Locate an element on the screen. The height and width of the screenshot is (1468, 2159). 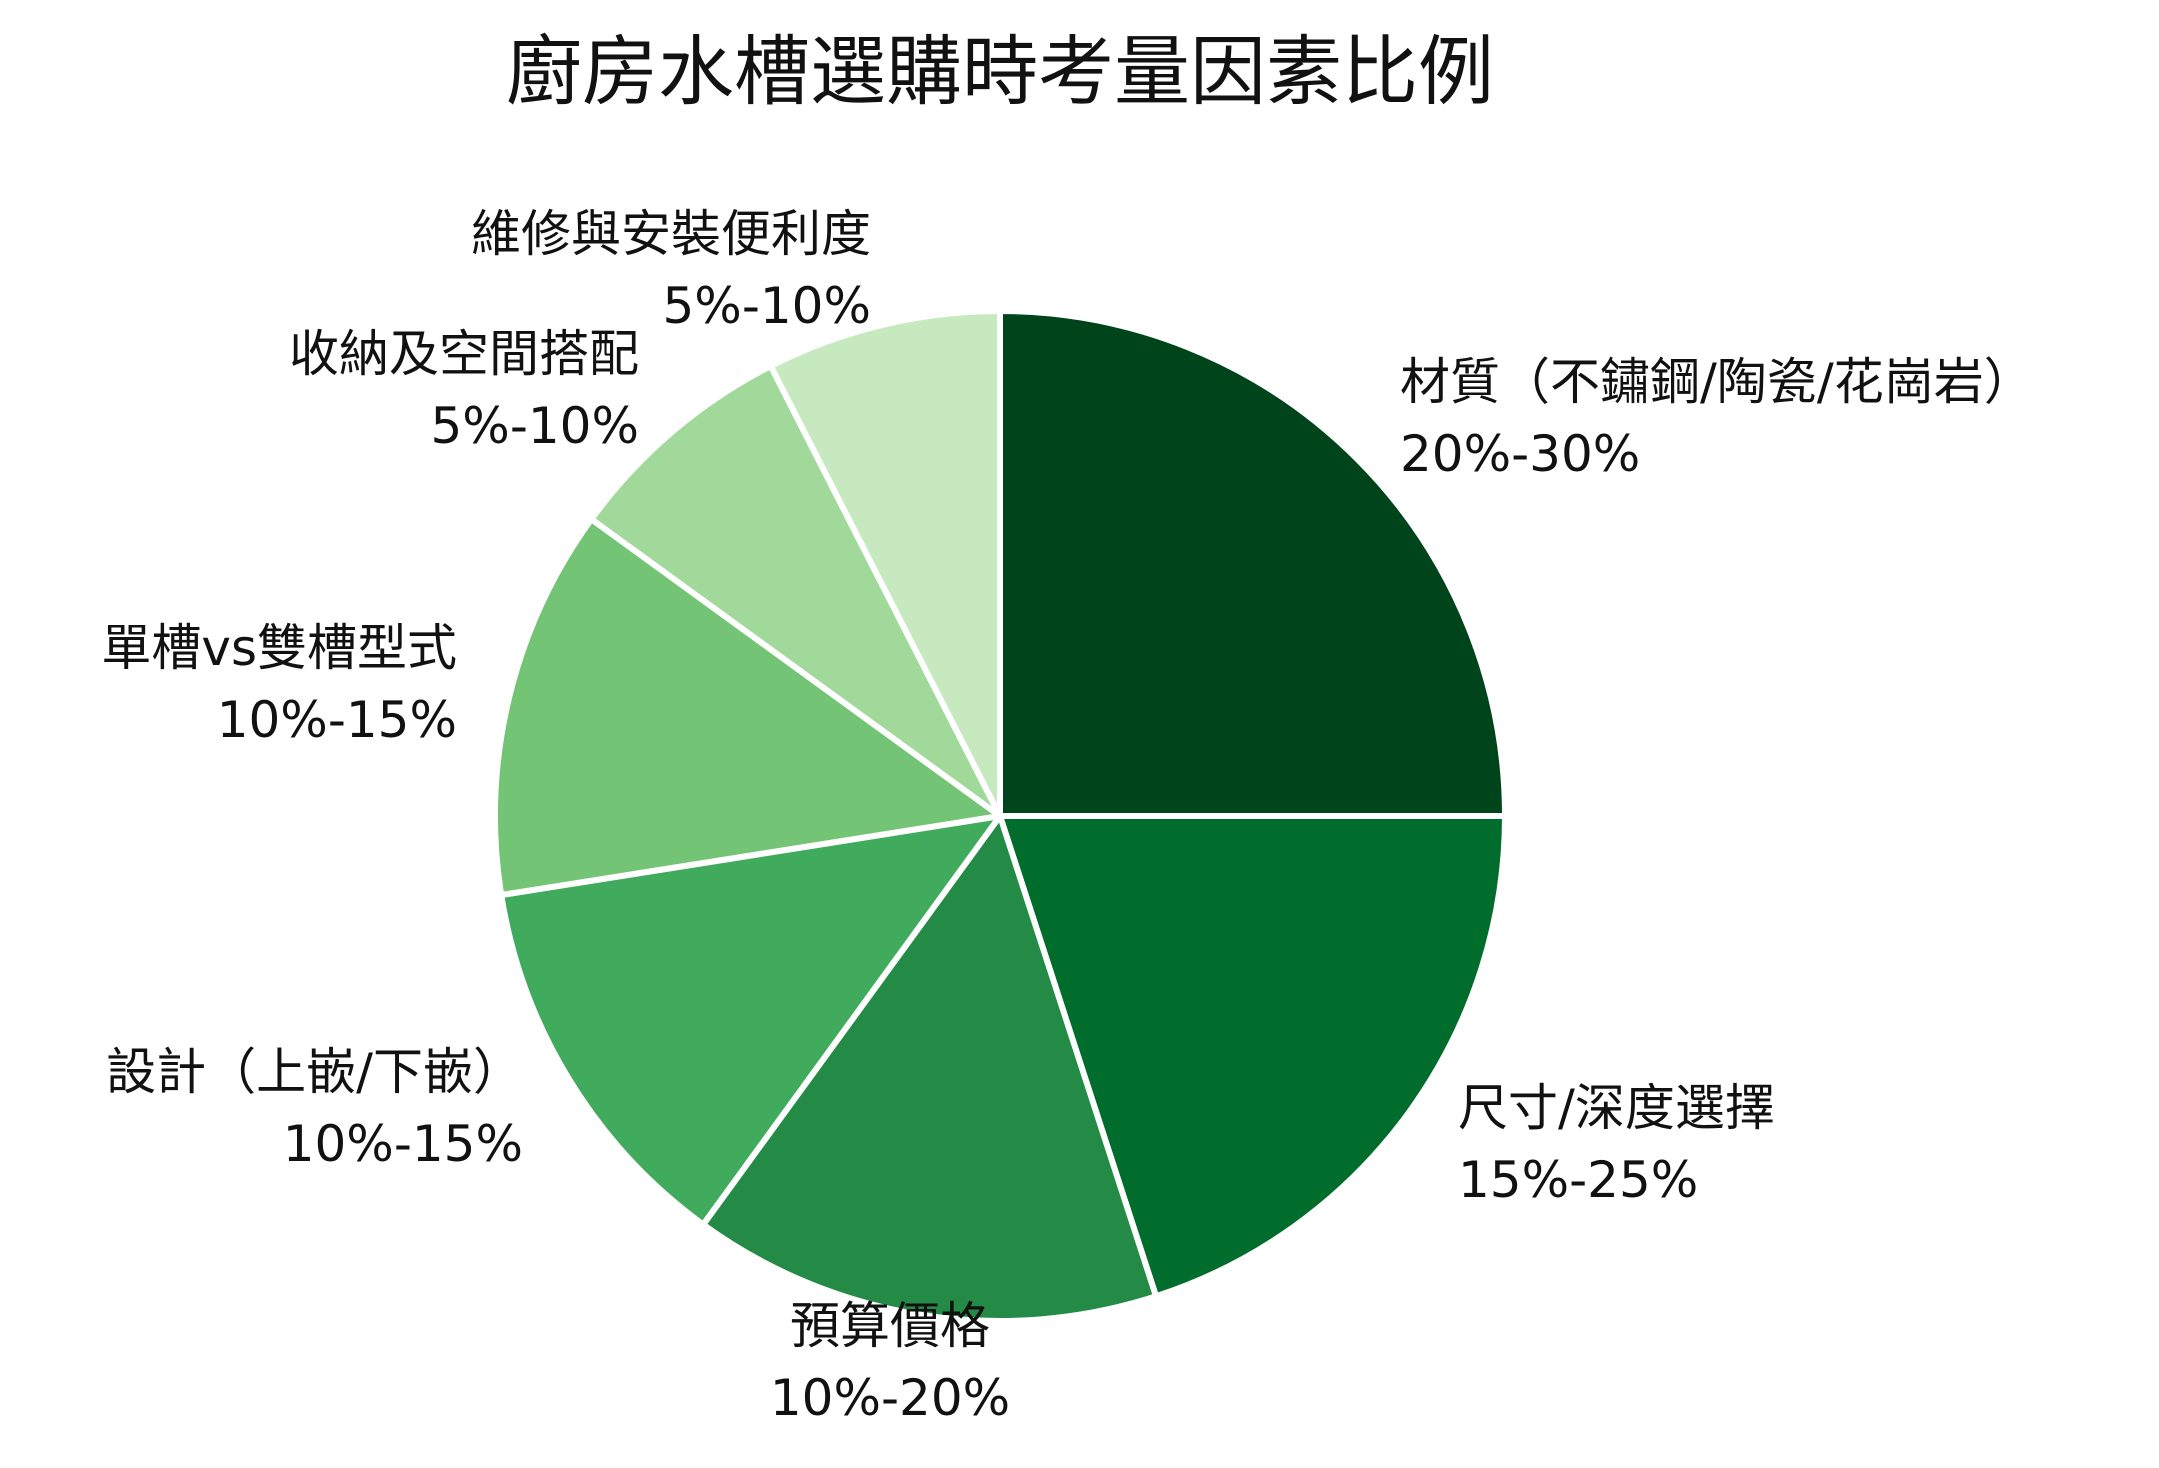
slice-label-name: 尺寸/深度選擇 is located at coordinates (1616, 1108).